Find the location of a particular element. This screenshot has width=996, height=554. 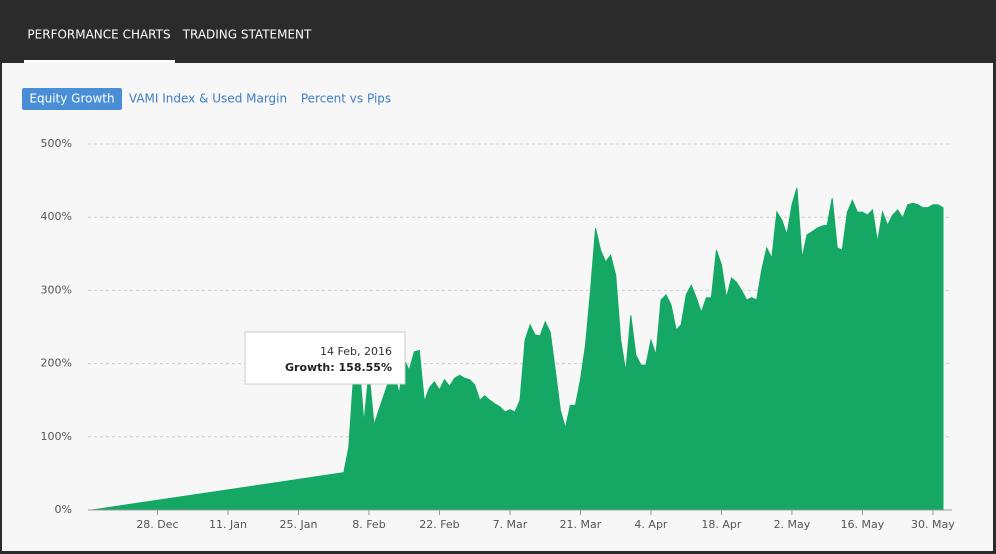

tab: PERFORMANCE CHARTS is located at coordinates (98, 35).